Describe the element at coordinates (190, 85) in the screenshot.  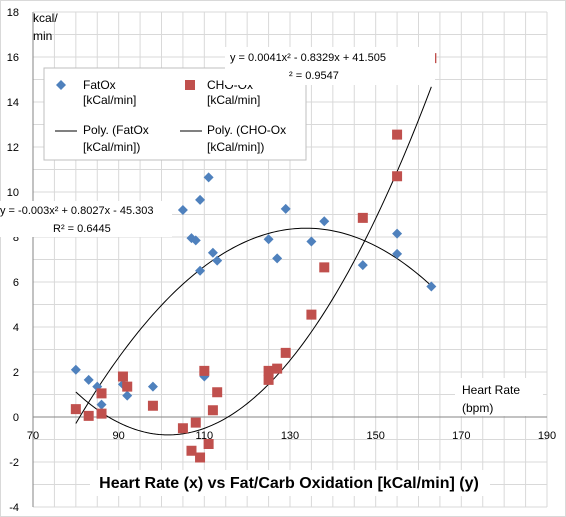
I see `legend-square-marker` at that location.